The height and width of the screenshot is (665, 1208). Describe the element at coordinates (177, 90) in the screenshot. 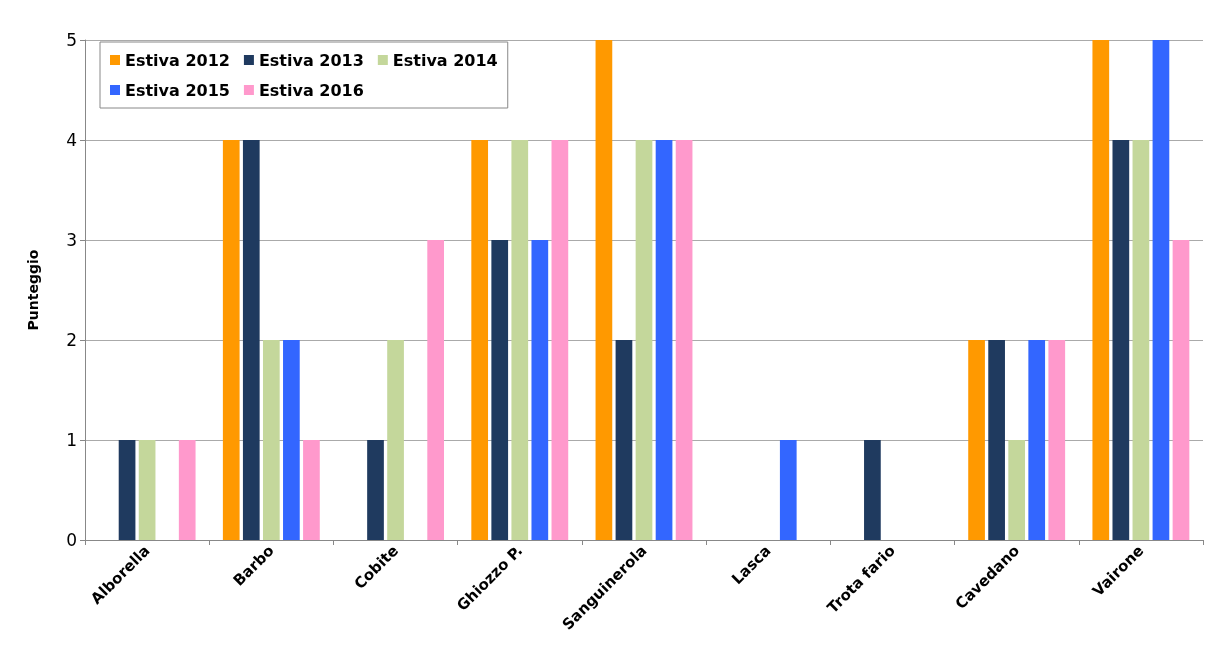

I see `legend-label: Estiva 2015` at that location.